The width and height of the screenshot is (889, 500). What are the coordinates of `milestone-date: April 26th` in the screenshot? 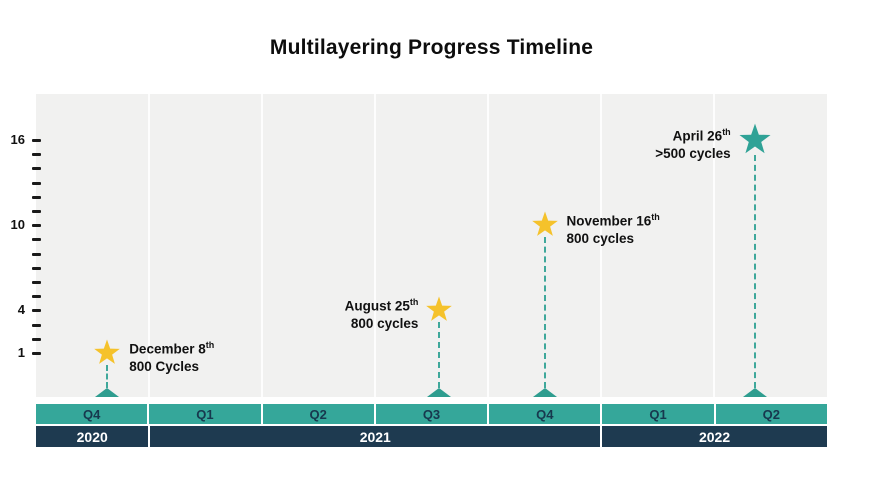 It's located at (701, 135).